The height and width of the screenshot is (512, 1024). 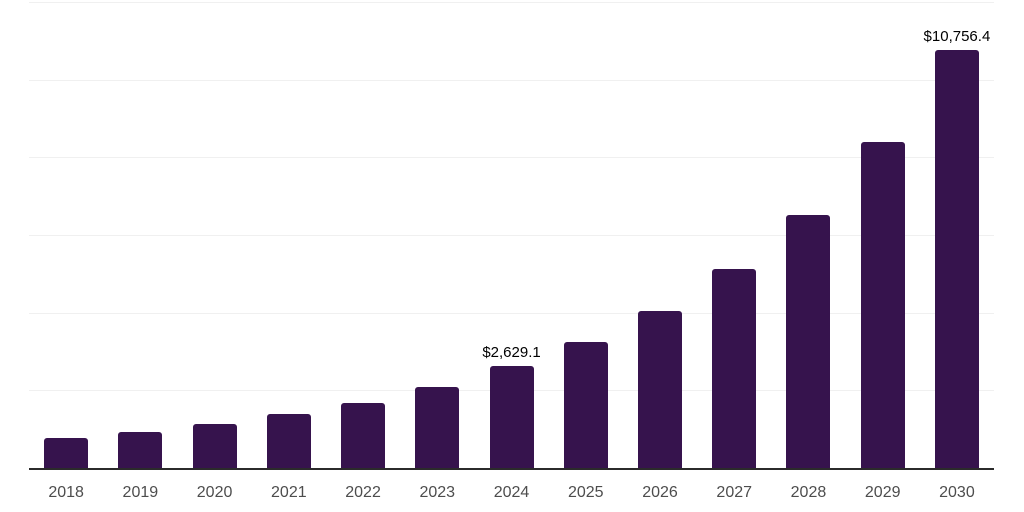 I want to click on x-tick-label-2027: 2027, so click(x=734, y=492).